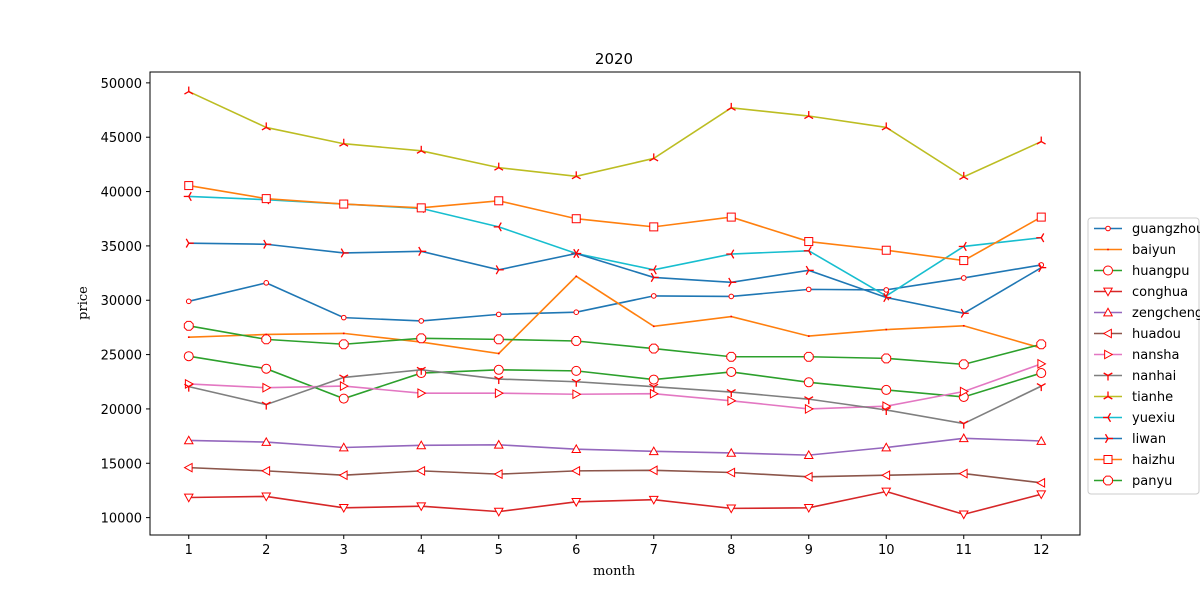 The image size is (1200, 604). I want to click on data-point-nanhai-8-spoke, so click(733, 391).